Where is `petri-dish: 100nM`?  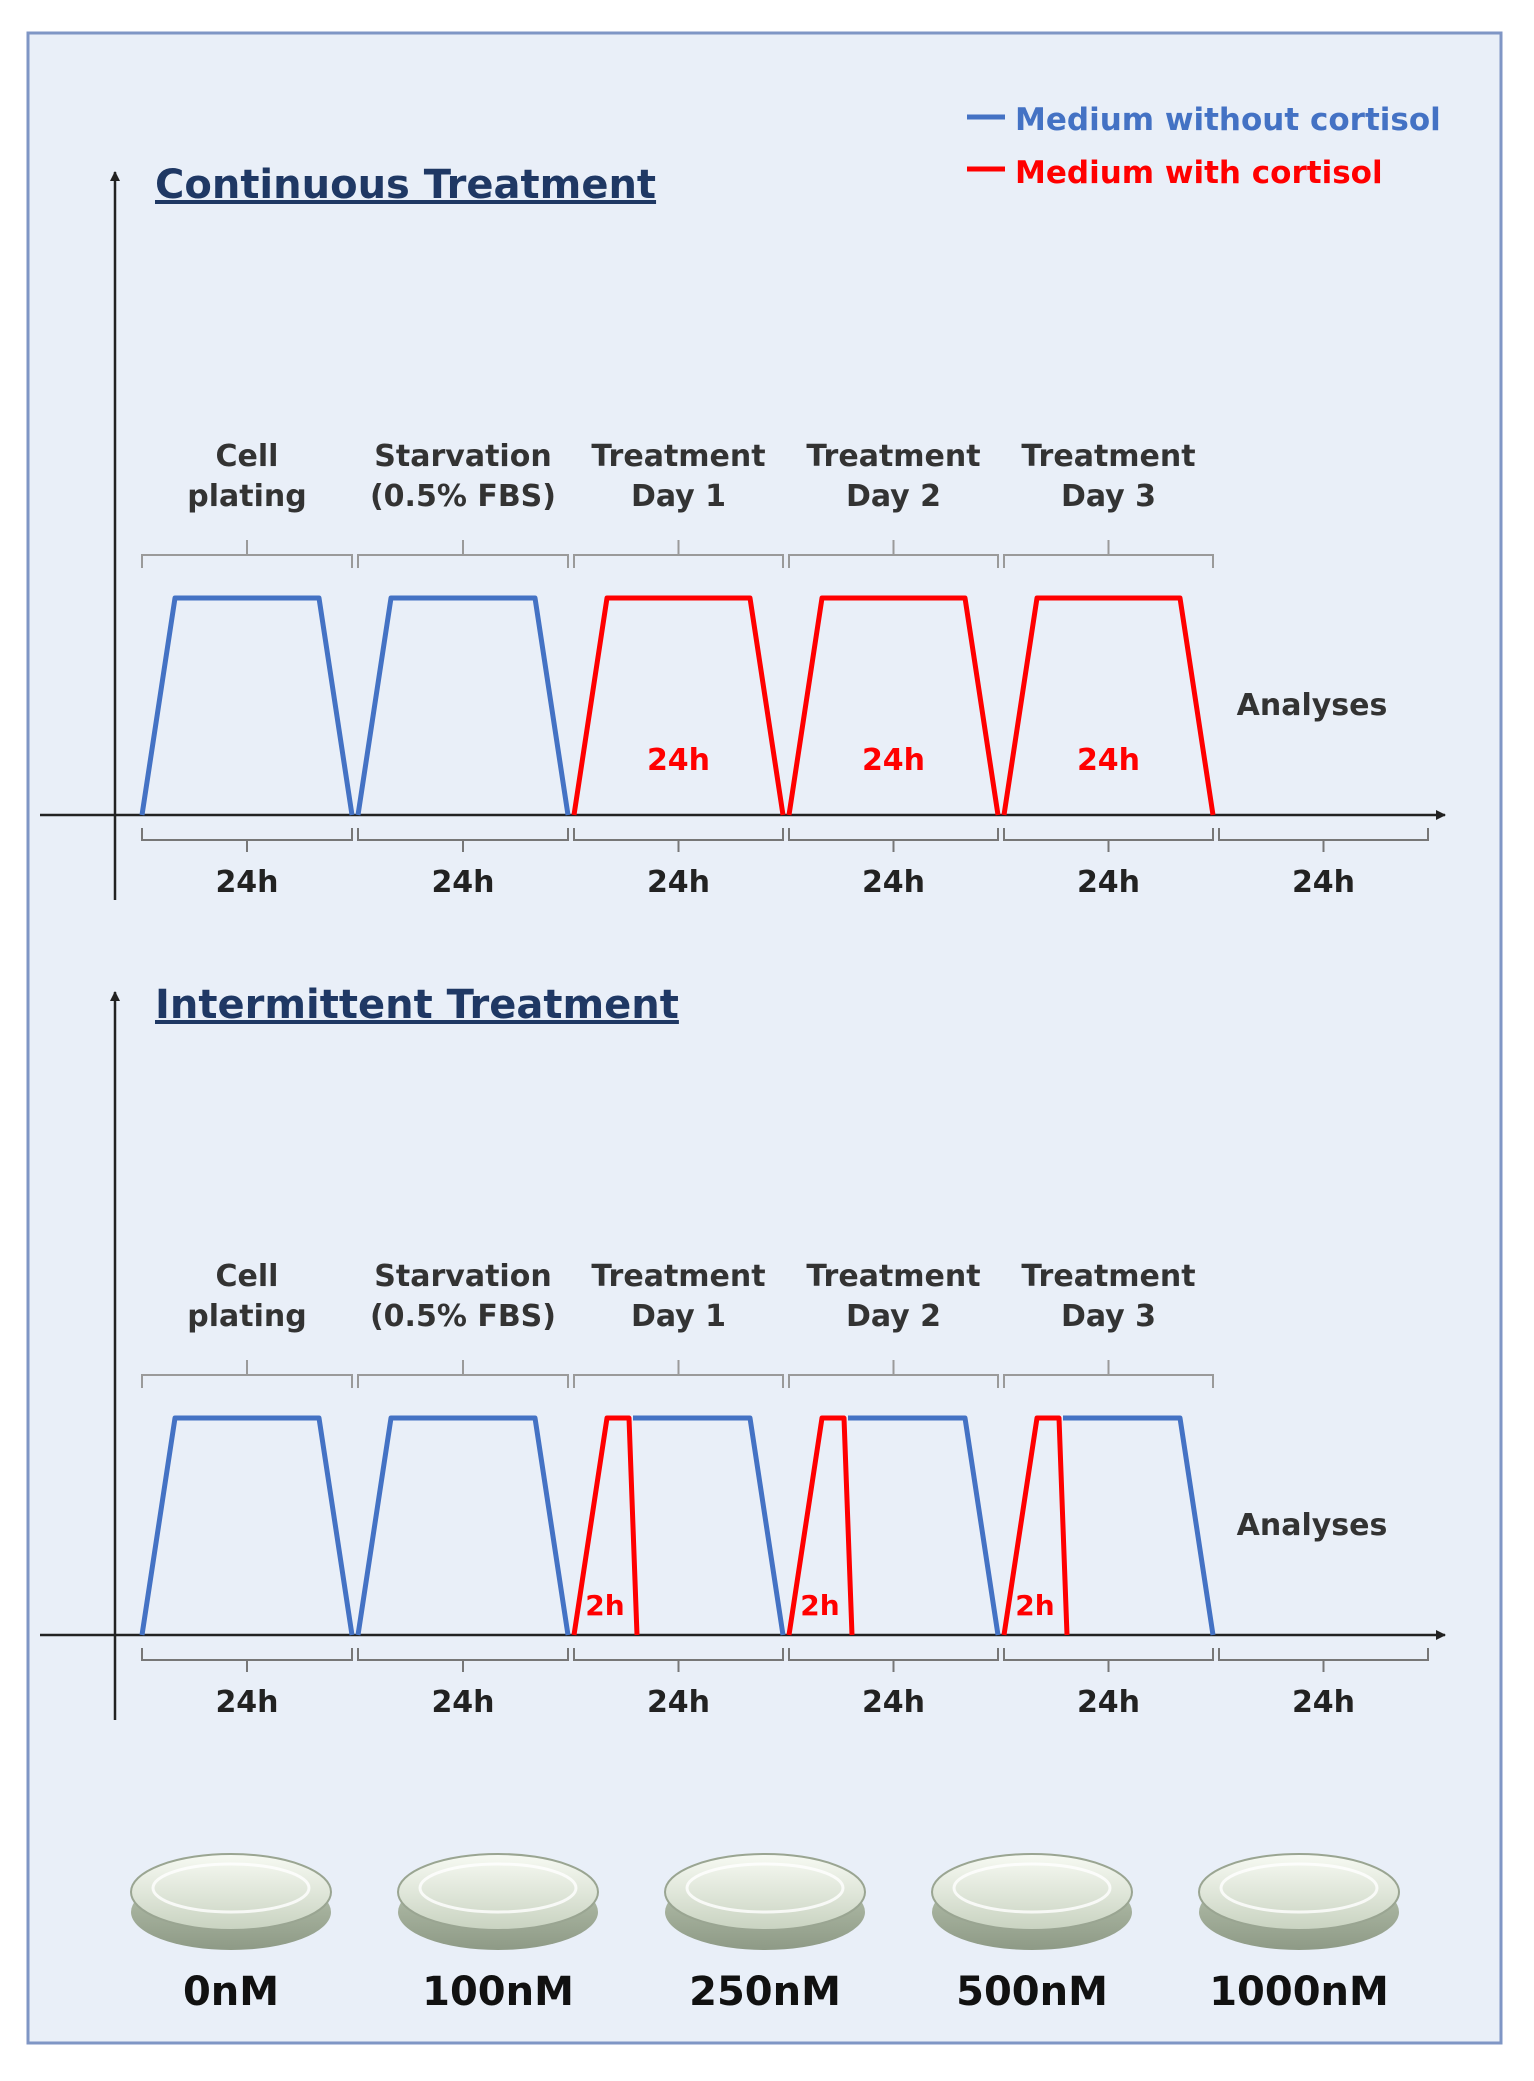 petri-dish: 100nM is located at coordinates (498, 1934).